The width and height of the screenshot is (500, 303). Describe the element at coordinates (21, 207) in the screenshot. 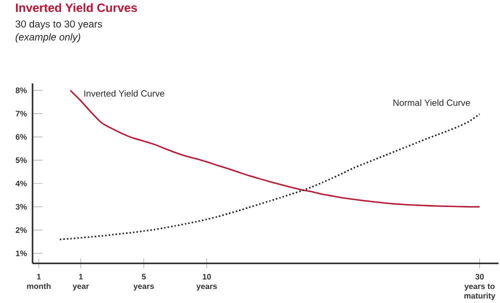

I see `y-tick-label: 3%` at that location.